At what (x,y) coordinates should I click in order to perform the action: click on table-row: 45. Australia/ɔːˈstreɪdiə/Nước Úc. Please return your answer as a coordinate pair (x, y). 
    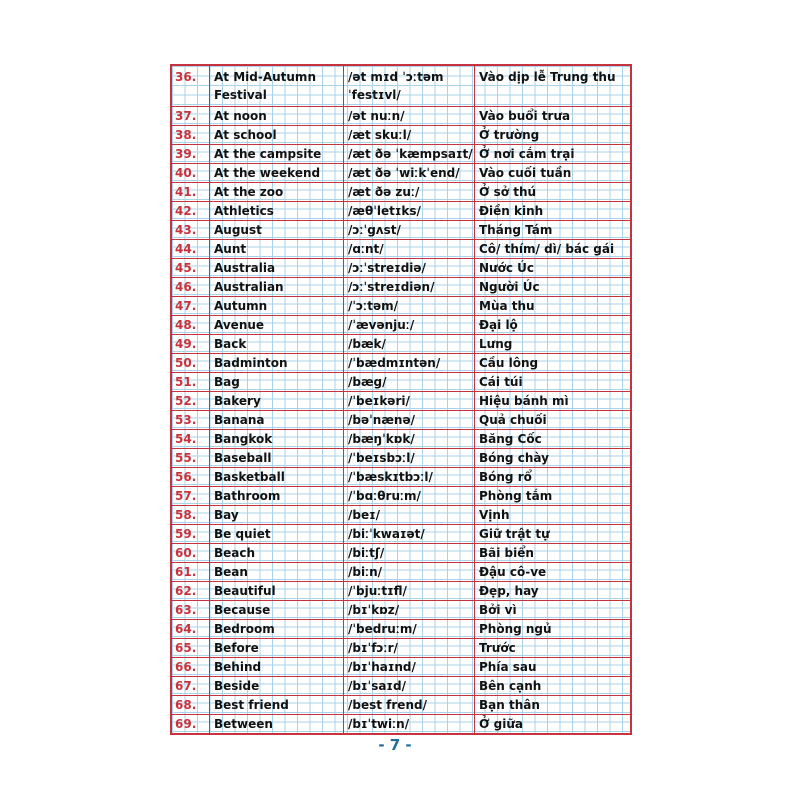
    Looking at the image, I should click on (401, 267).